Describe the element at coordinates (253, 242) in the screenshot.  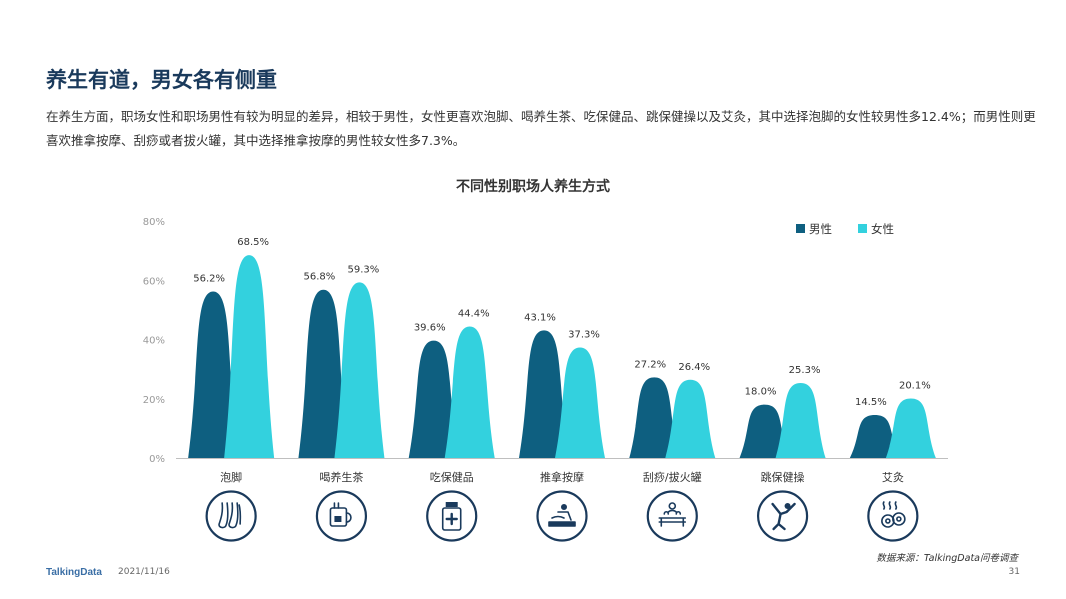
I see `data-label: 68.5%` at that location.